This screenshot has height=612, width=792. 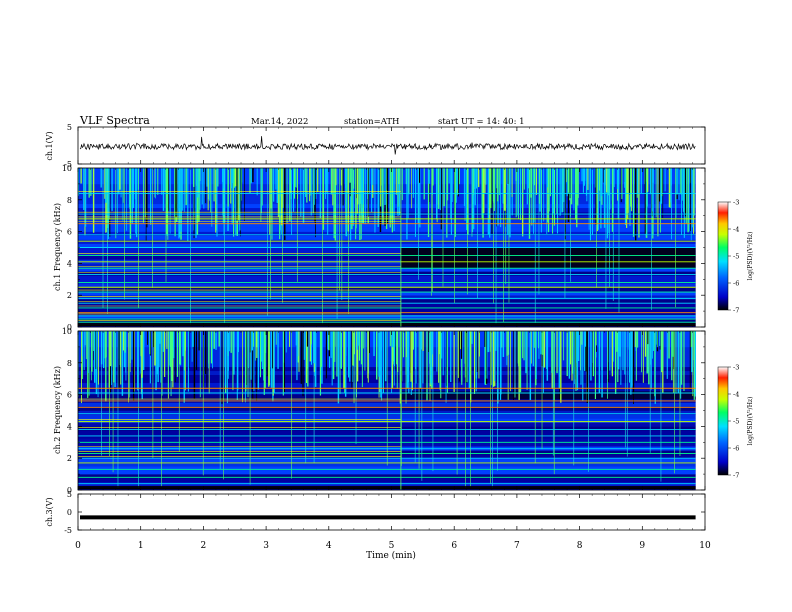 I want to click on ch2-spectrogram-y-tick-label: 10, so click(x=67, y=331).